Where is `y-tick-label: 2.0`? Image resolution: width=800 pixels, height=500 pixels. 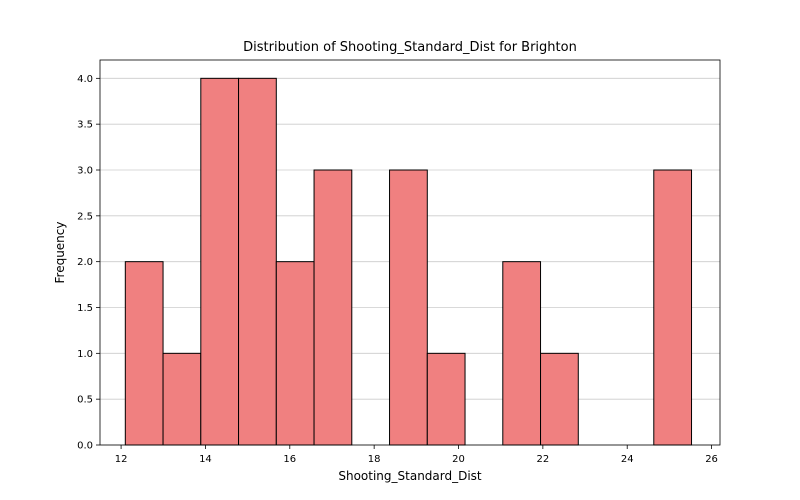
y-tick-label: 2.0 is located at coordinates (85, 262).